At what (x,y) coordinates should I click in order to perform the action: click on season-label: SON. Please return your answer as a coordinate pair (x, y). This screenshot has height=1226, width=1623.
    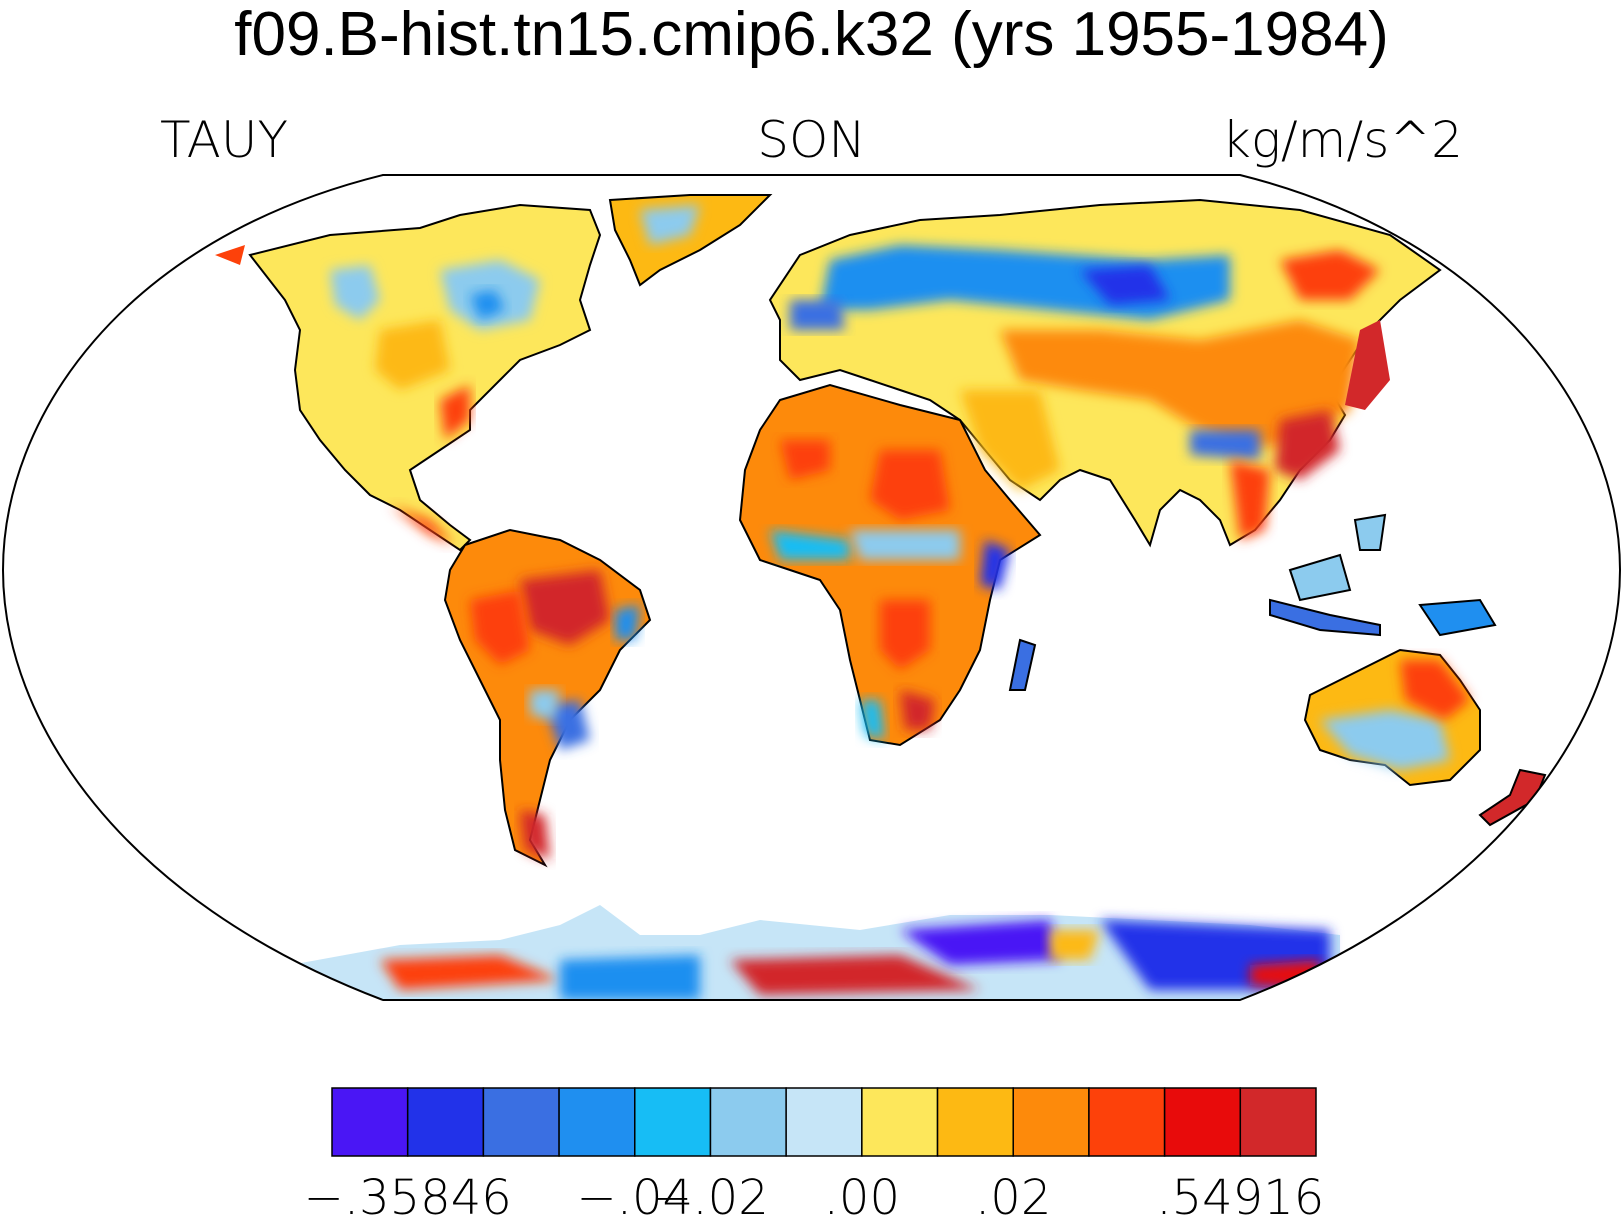
    Looking at the image, I should click on (811, 140).